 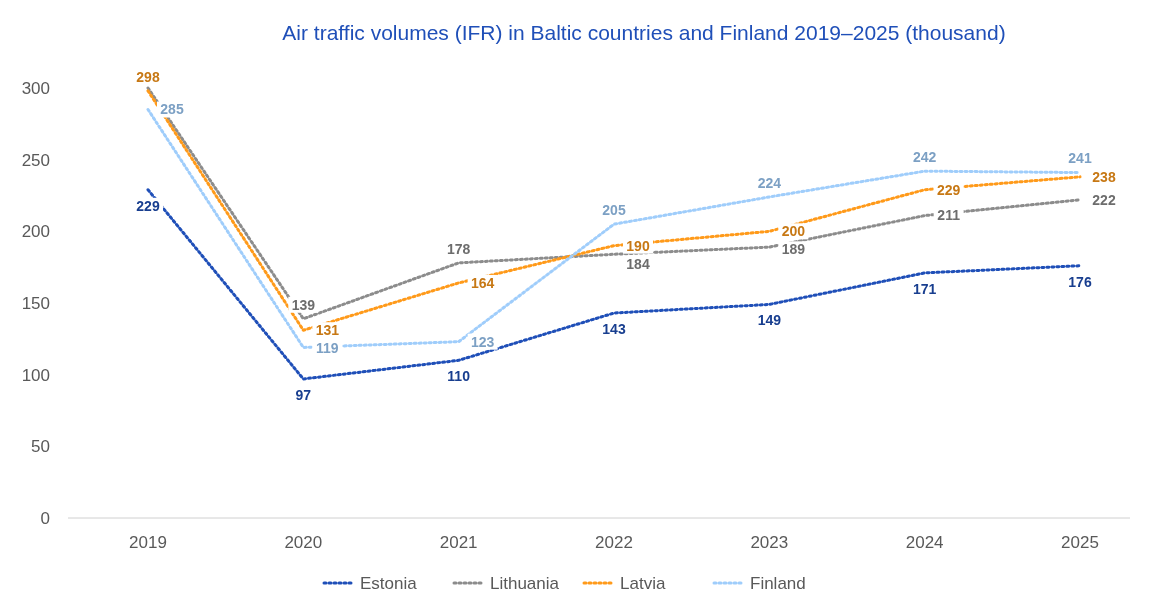 What do you see at coordinates (327, 348) in the screenshot?
I see `data-label: 119` at bounding box center [327, 348].